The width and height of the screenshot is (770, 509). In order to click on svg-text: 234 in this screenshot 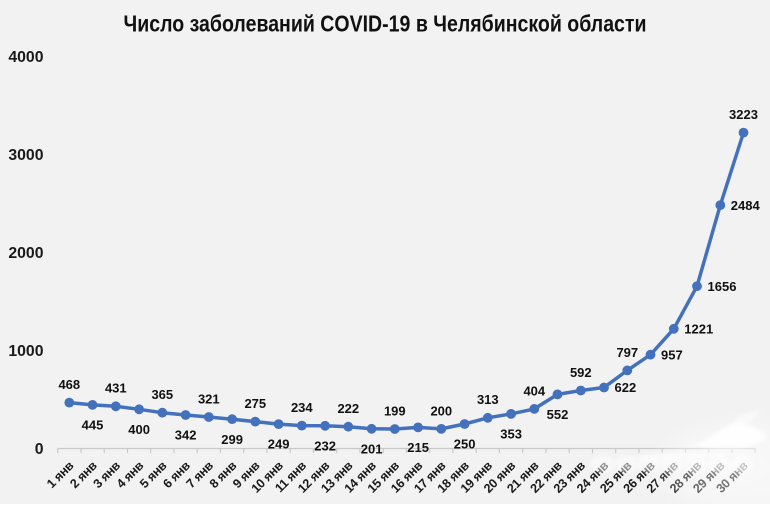, I will do `click(302, 407)`.